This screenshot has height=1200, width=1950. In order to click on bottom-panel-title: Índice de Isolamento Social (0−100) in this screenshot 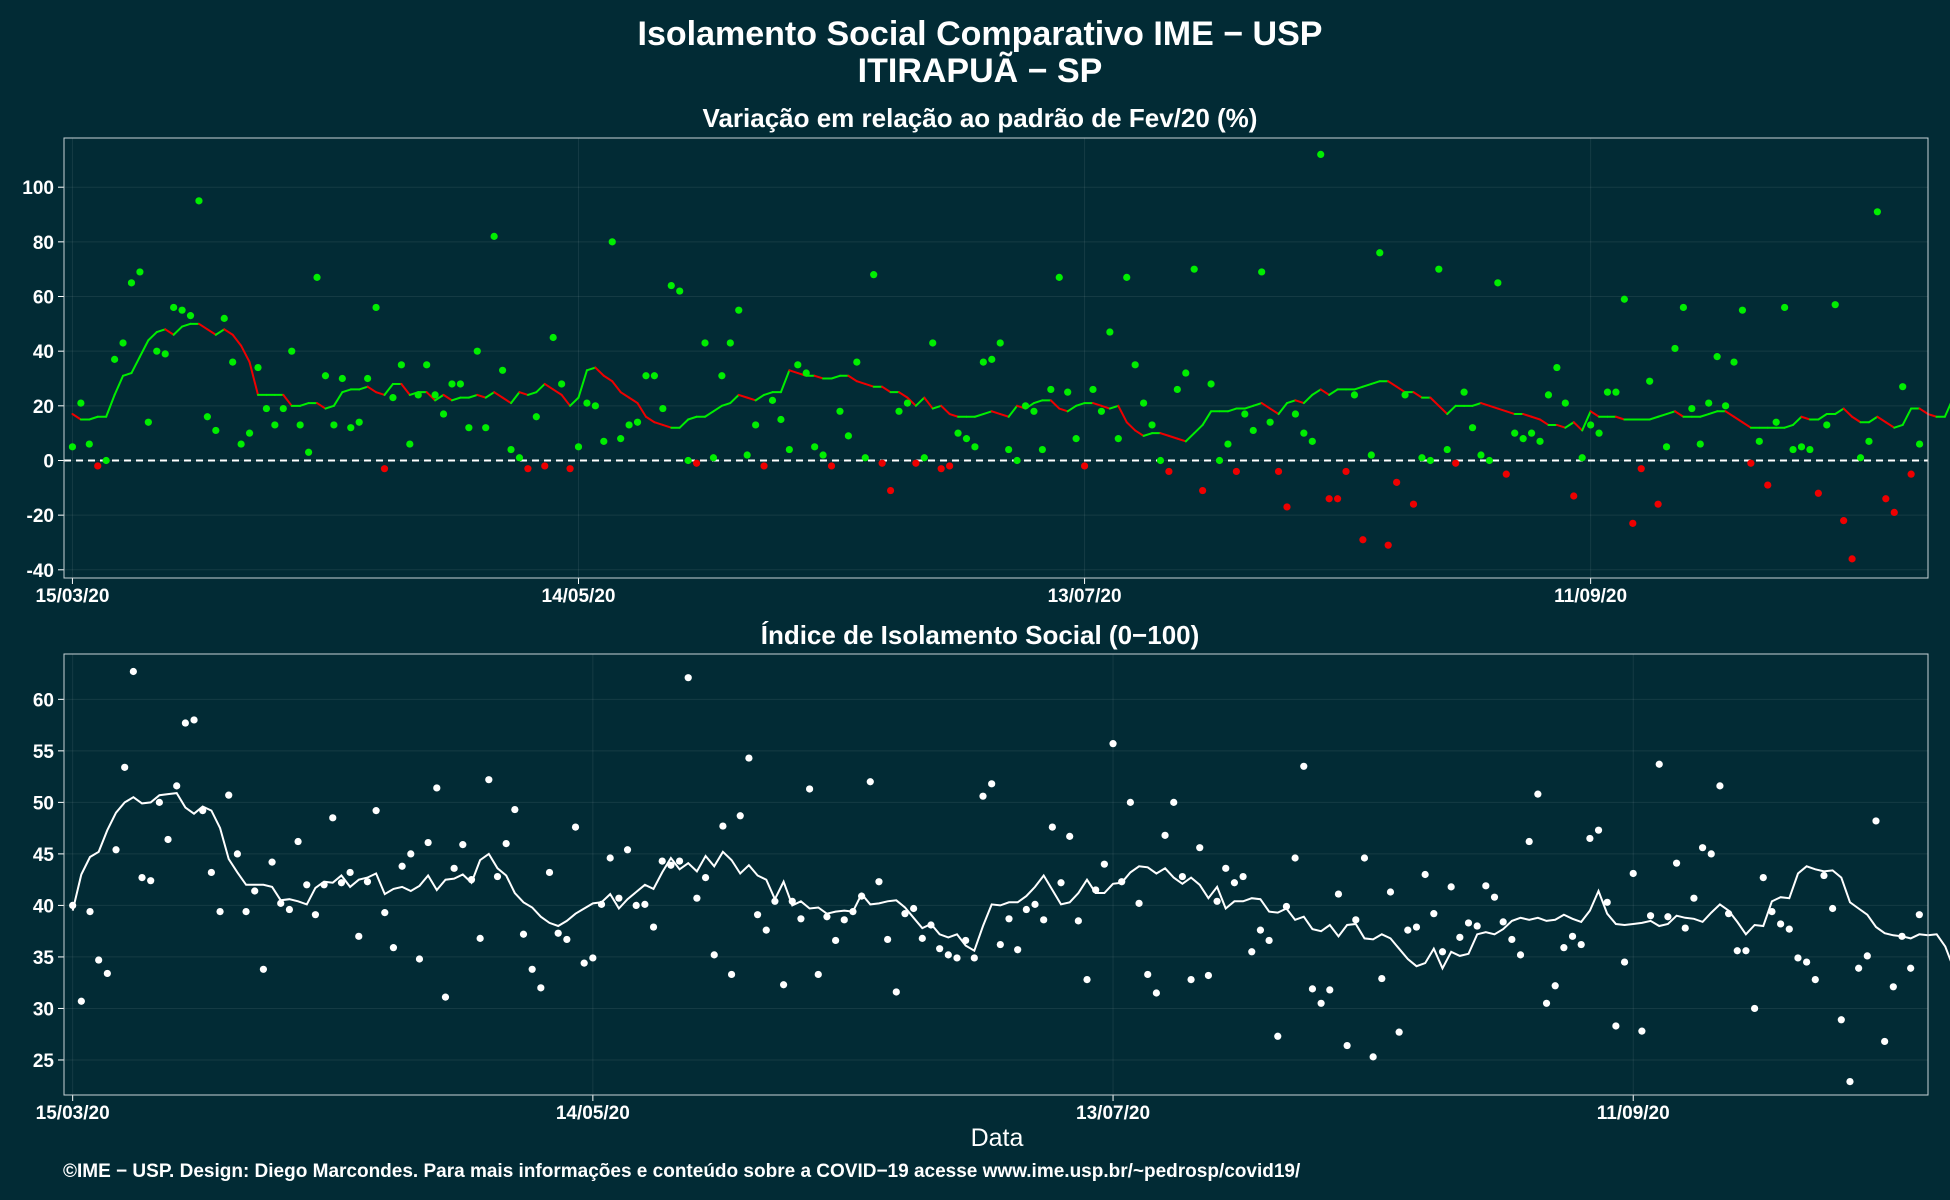, I will do `click(980, 635)`.